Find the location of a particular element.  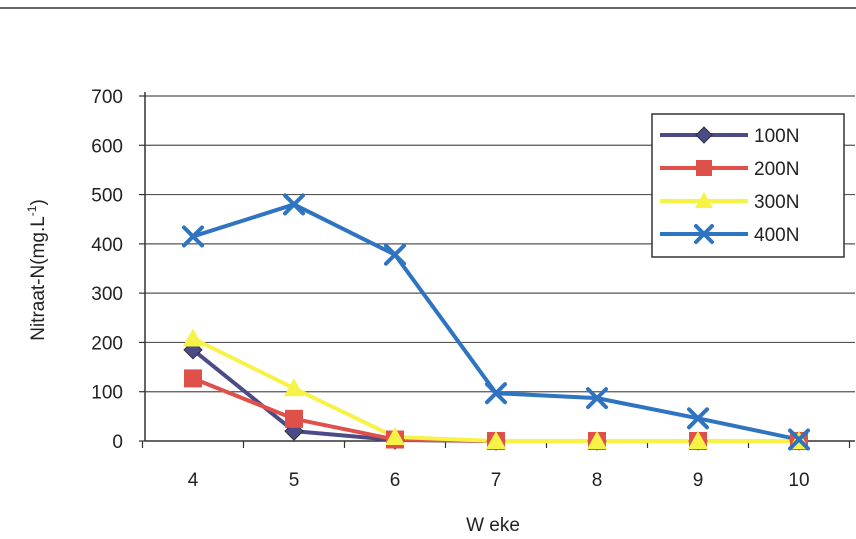

marker-400n-8-stroke-b is located at coordinates (597, 398).